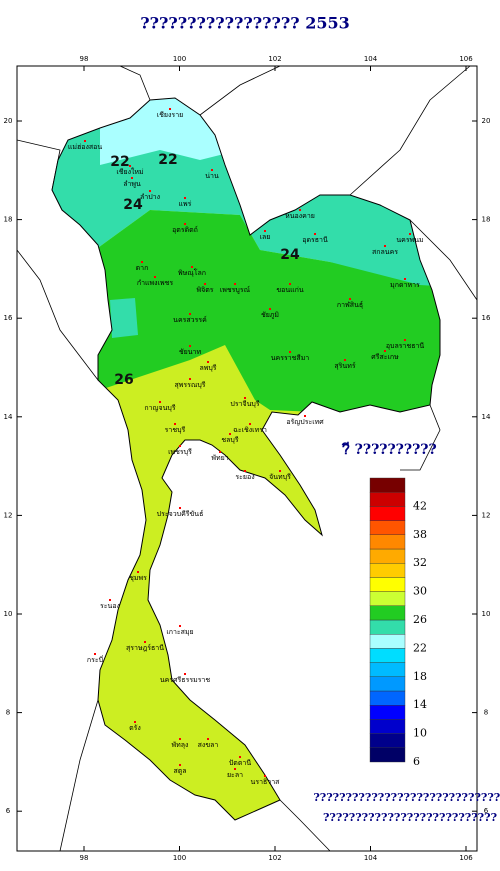 The image size is (500, 871). I want to click on colorbar: 6 10 14 18 22 26 30 32 38 42, so click(398, 622).